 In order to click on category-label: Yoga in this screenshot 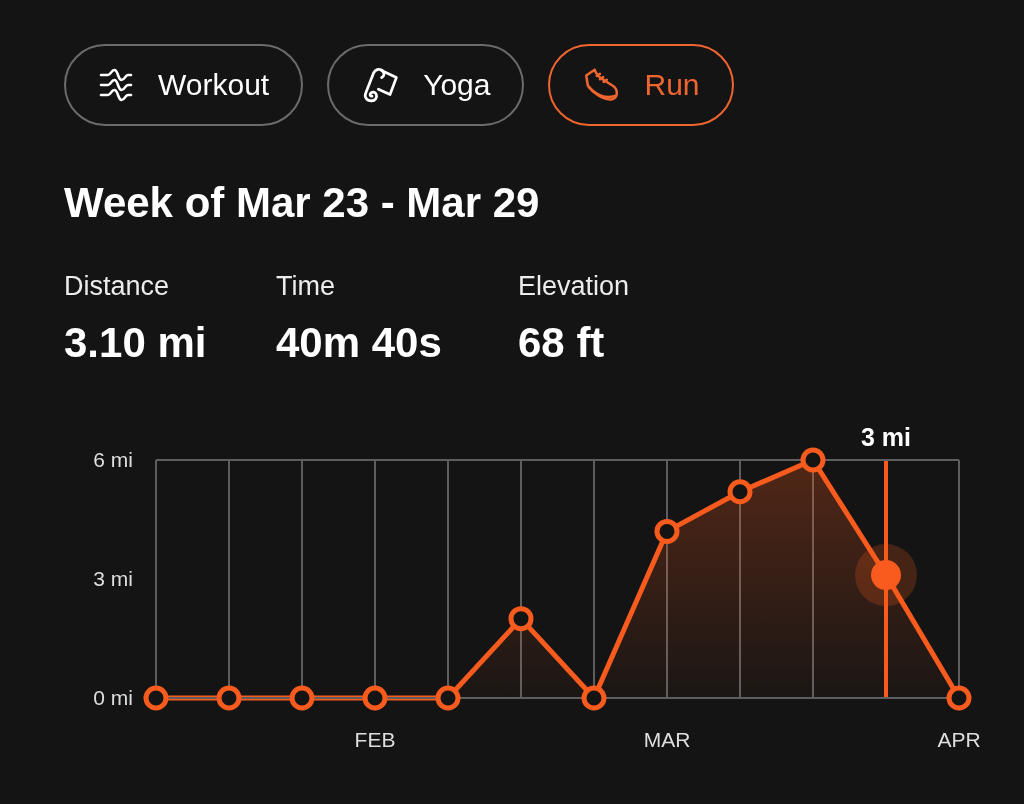, I will do `click(457, 85)`.